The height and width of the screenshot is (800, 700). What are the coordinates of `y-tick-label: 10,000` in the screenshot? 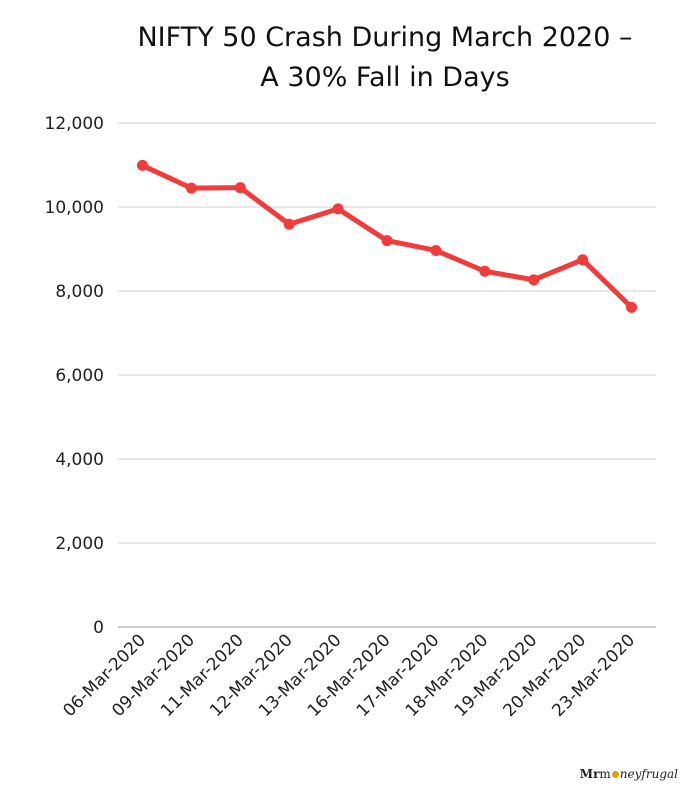 It's located at (74, 208).